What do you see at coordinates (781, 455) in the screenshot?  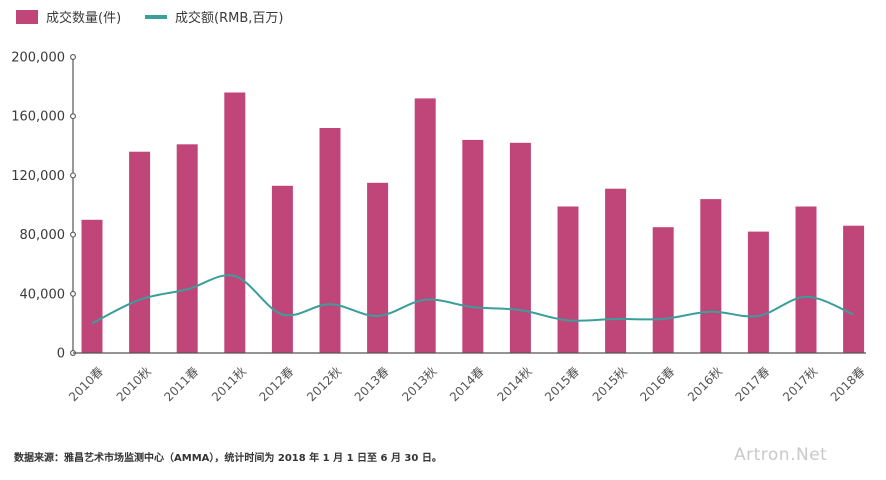 I see `watermark: Artron.Net` at bounding box center [781, 455].